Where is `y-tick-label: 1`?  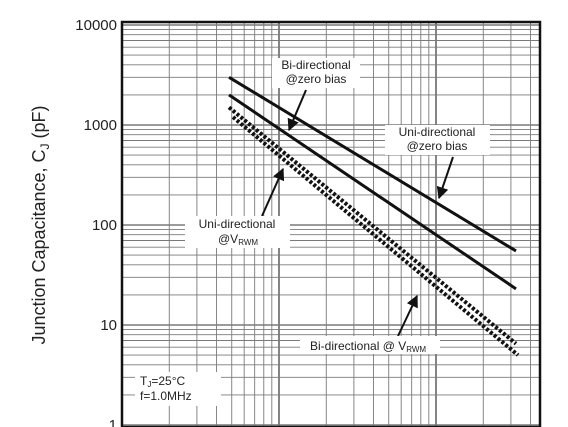 y-tick-label: 1 is located at coordinates (113, 422).